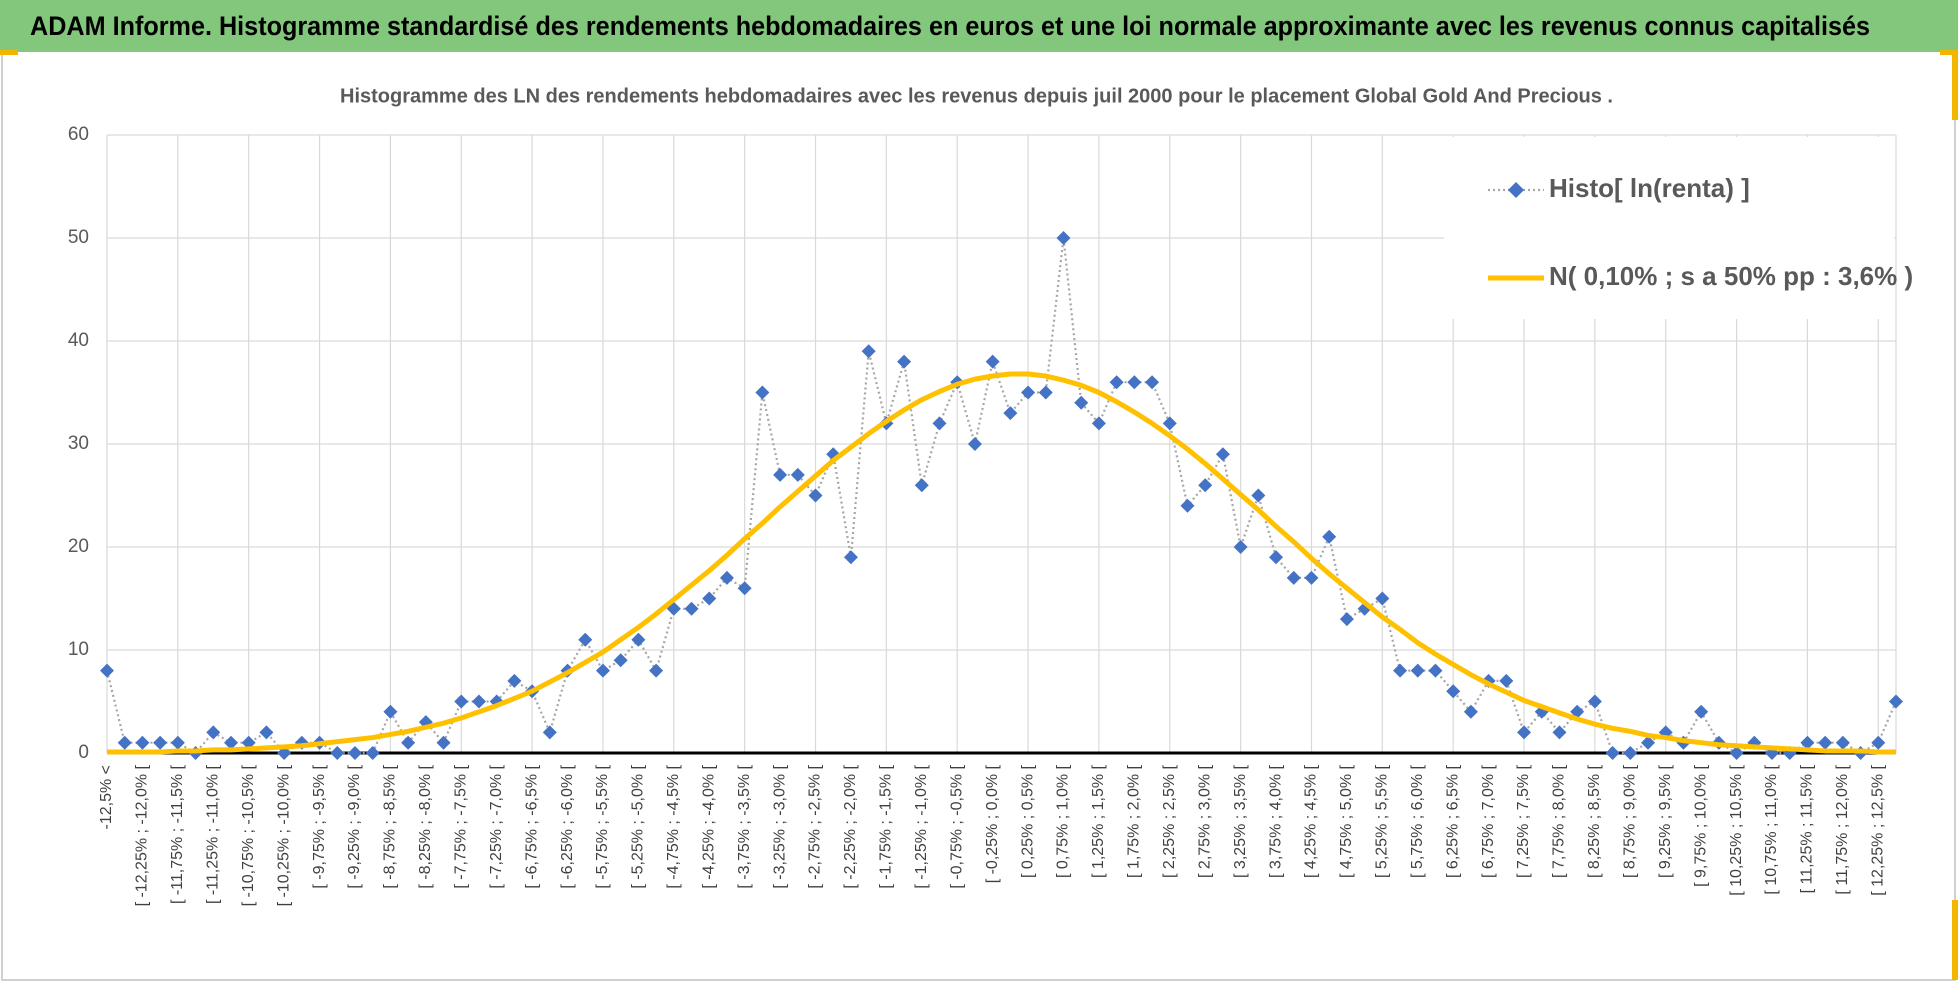 This screenshot has height=984, width=1958. Describe the element at coordinates (354, 826) in the screenshot. I see `x-tick-label: [ -9,25% ; -9,0% [` at that location.